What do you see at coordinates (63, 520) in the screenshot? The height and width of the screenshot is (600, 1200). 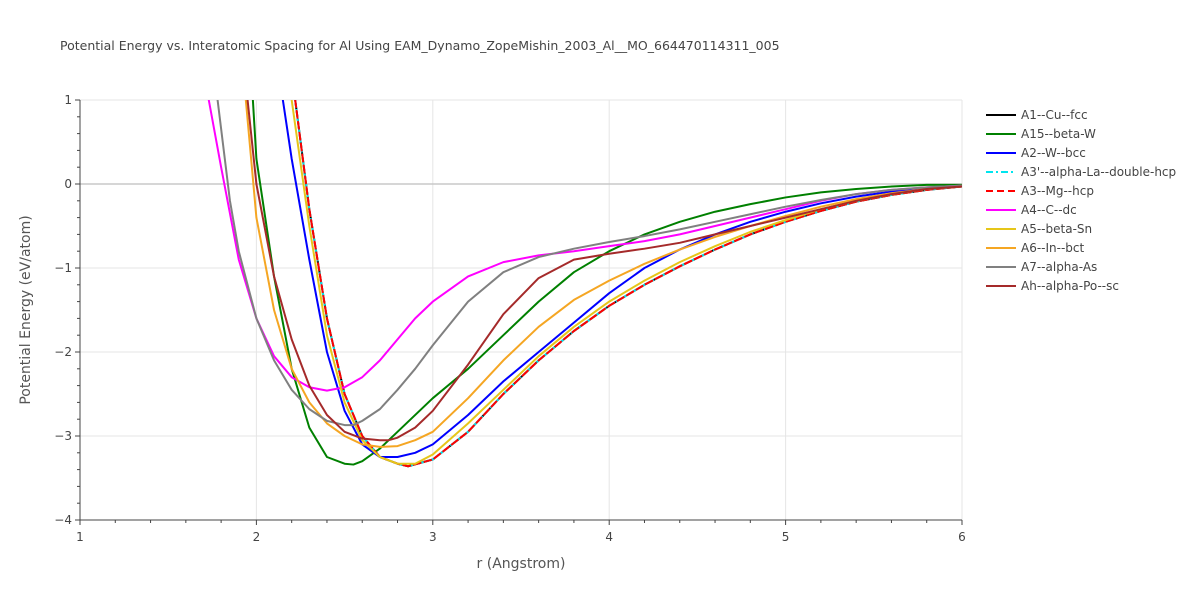 I see `y-tick-label: −4` at bounding box center [63, 520].